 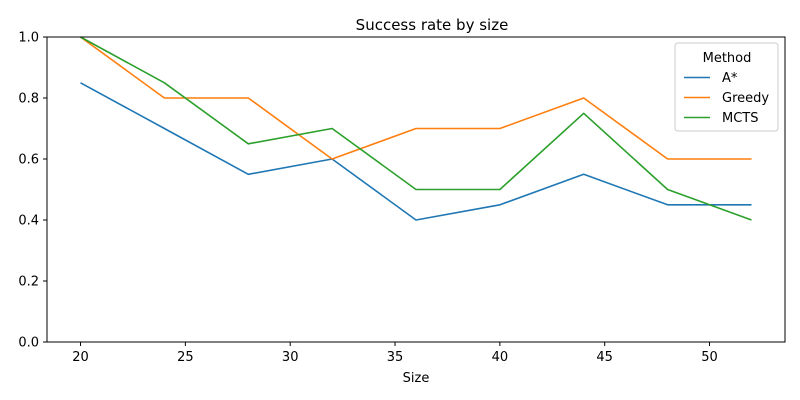 I want to click on y-tick-label: 0.0, so click(x=28, y=343).